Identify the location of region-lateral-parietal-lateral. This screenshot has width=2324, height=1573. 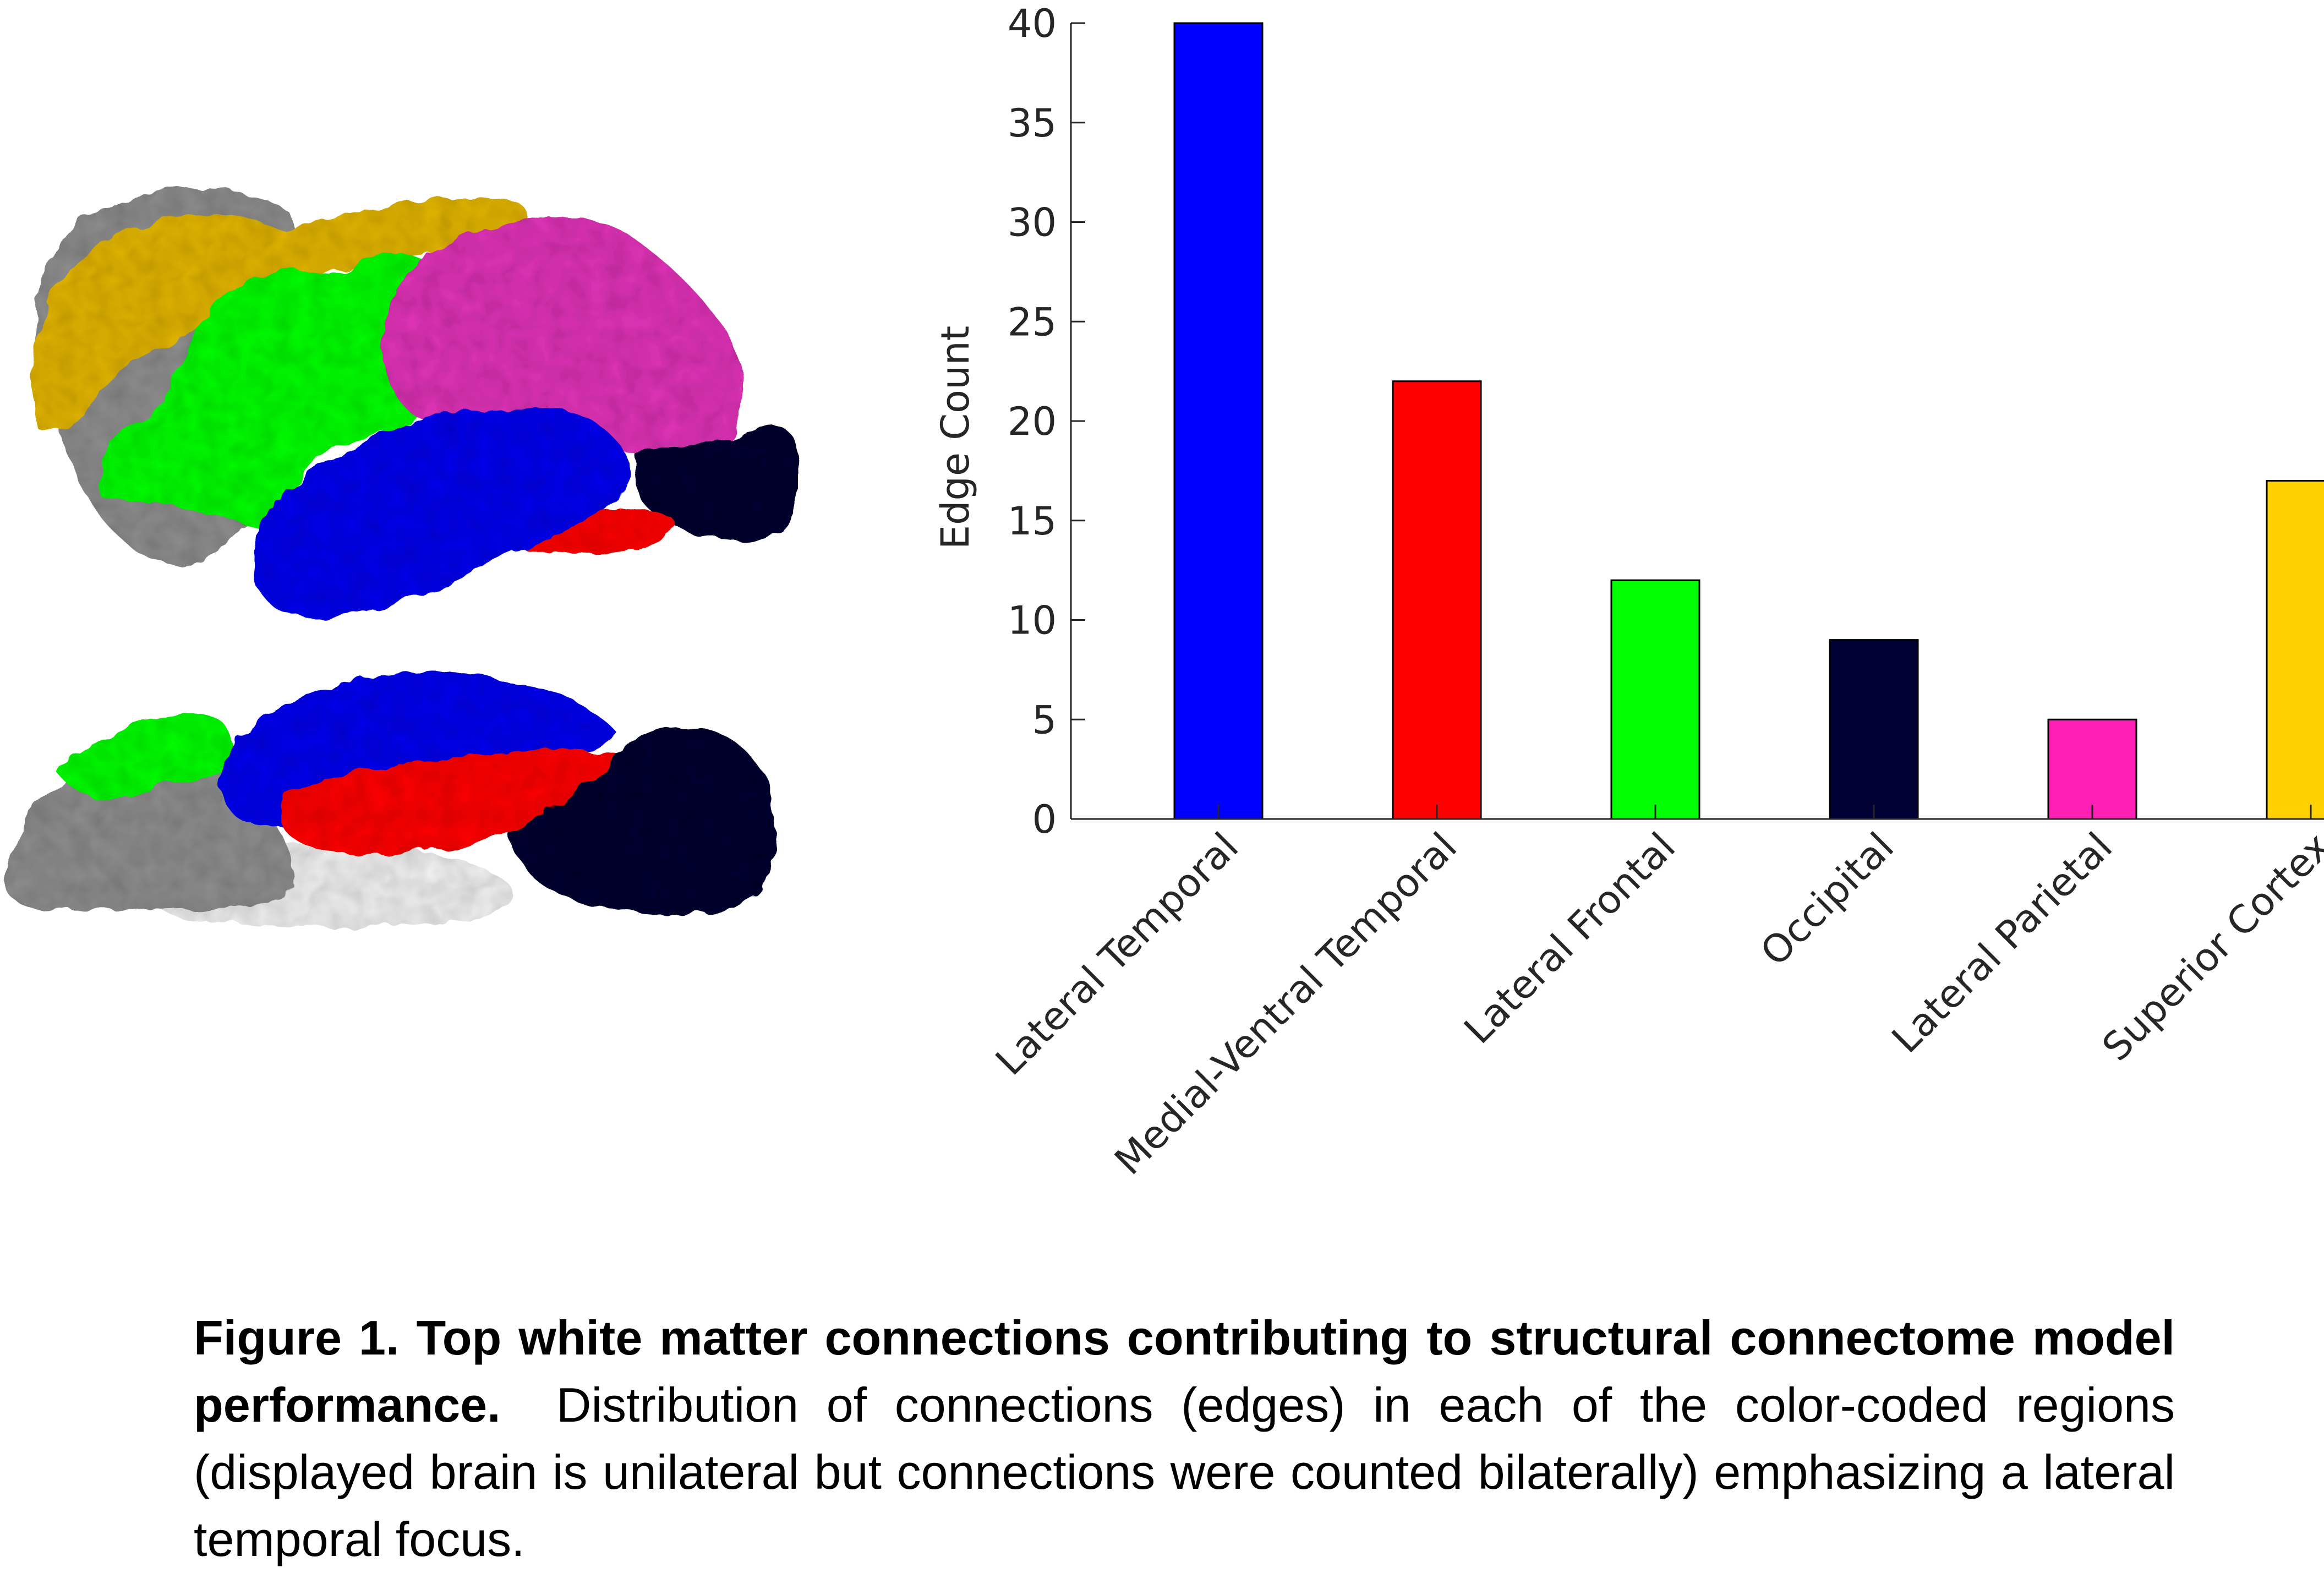
(563, 334).